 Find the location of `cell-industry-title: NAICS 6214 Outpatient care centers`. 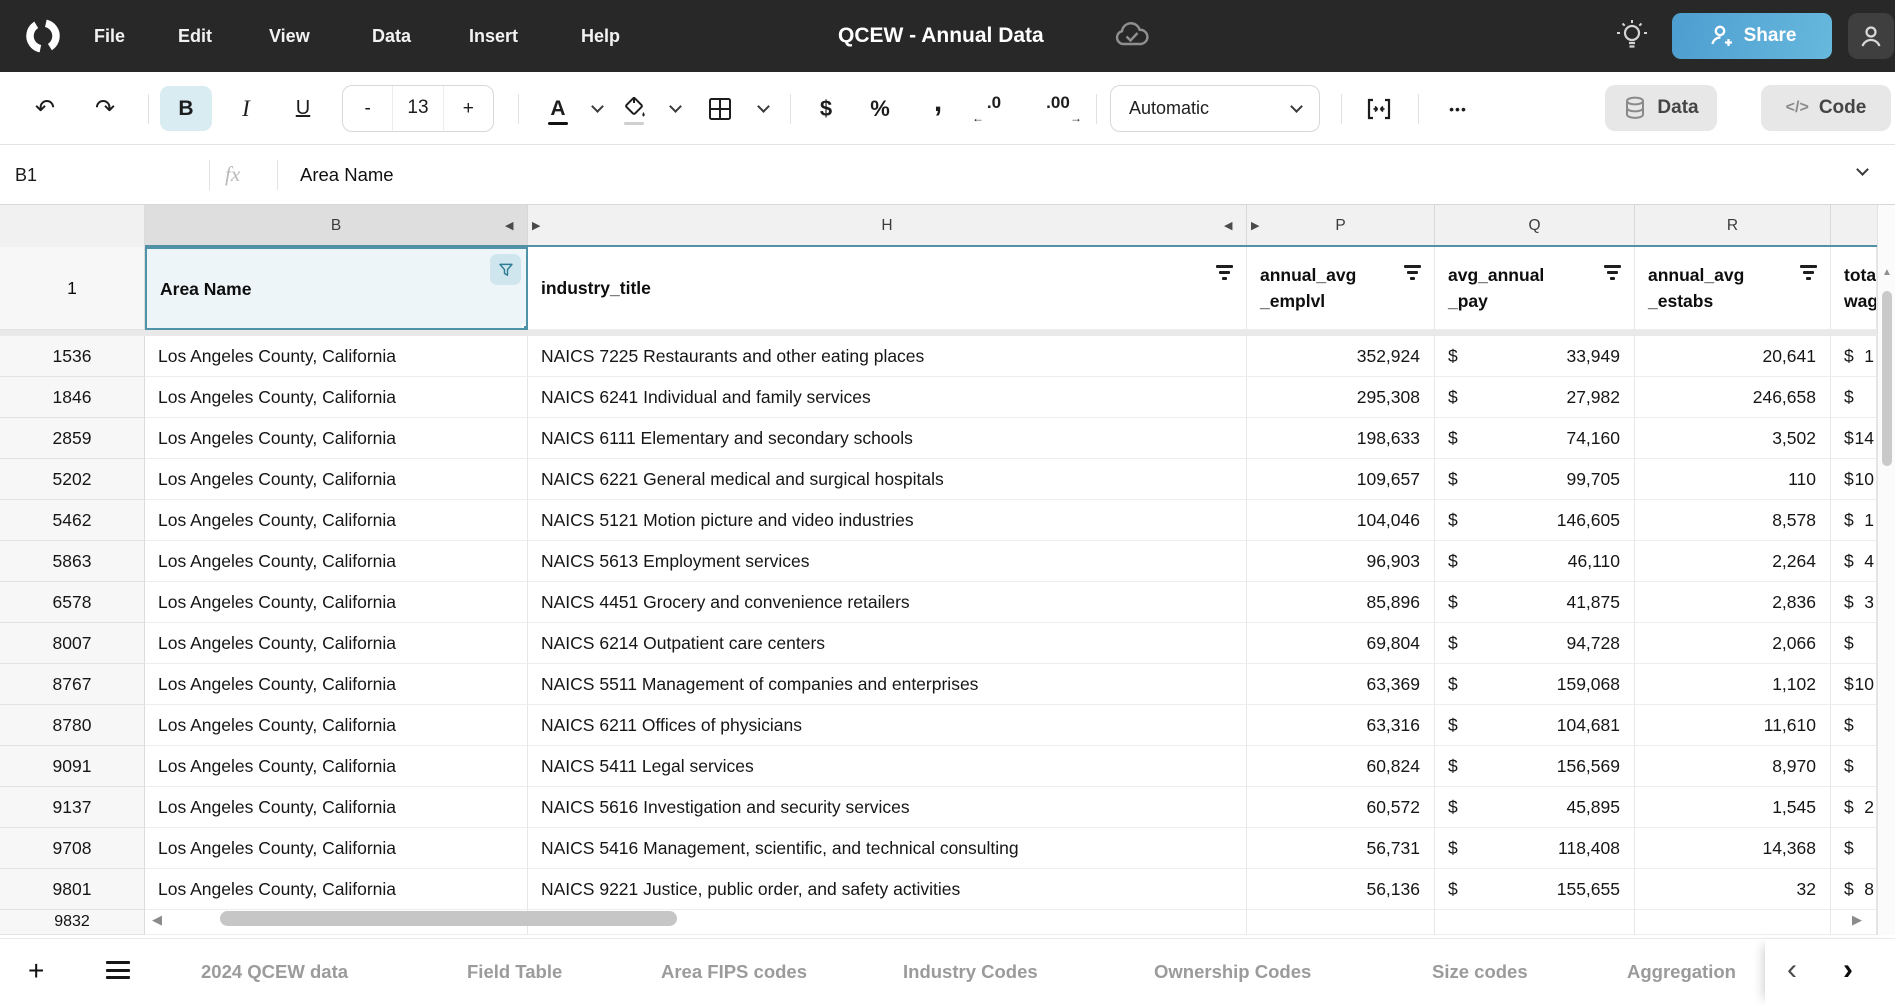

cell-industry-title: NAICS 6214 Outpatient care centers is located at coordinates (887, 643).